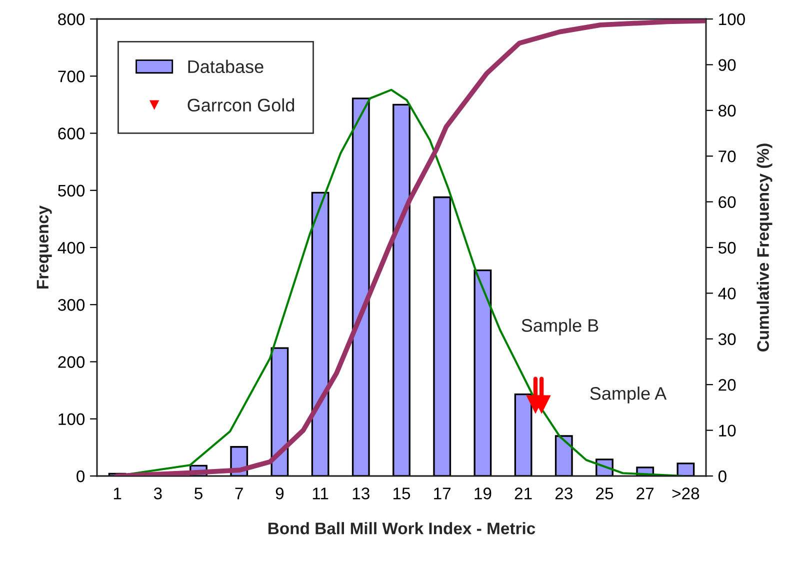  I want to click on x-axis-title: Bond Ball Mill Work Index - Metric, so click(402, 528).